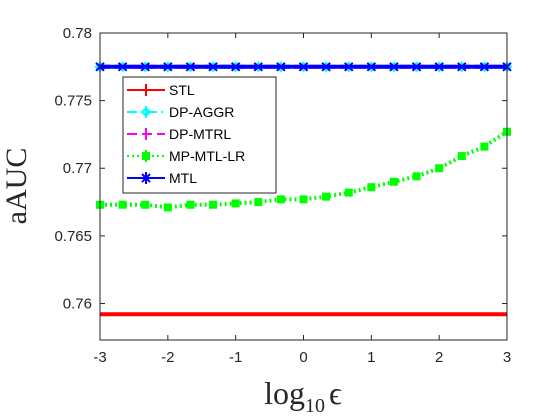  Describe the element at coordinates (16, 186) in the screenshot. I see `y-axis-label: aAUC` at that location.